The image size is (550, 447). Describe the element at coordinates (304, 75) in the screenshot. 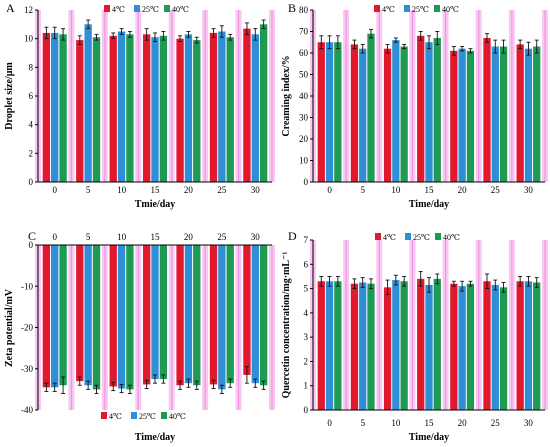

I see `y-tick-label: 50` at that location.